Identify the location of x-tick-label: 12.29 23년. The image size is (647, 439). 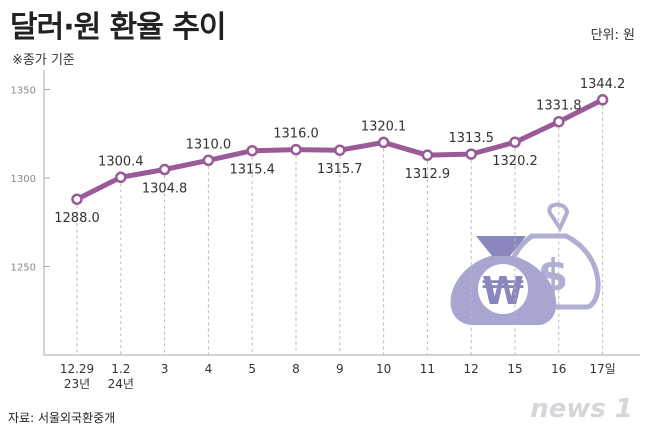
(77, 376).